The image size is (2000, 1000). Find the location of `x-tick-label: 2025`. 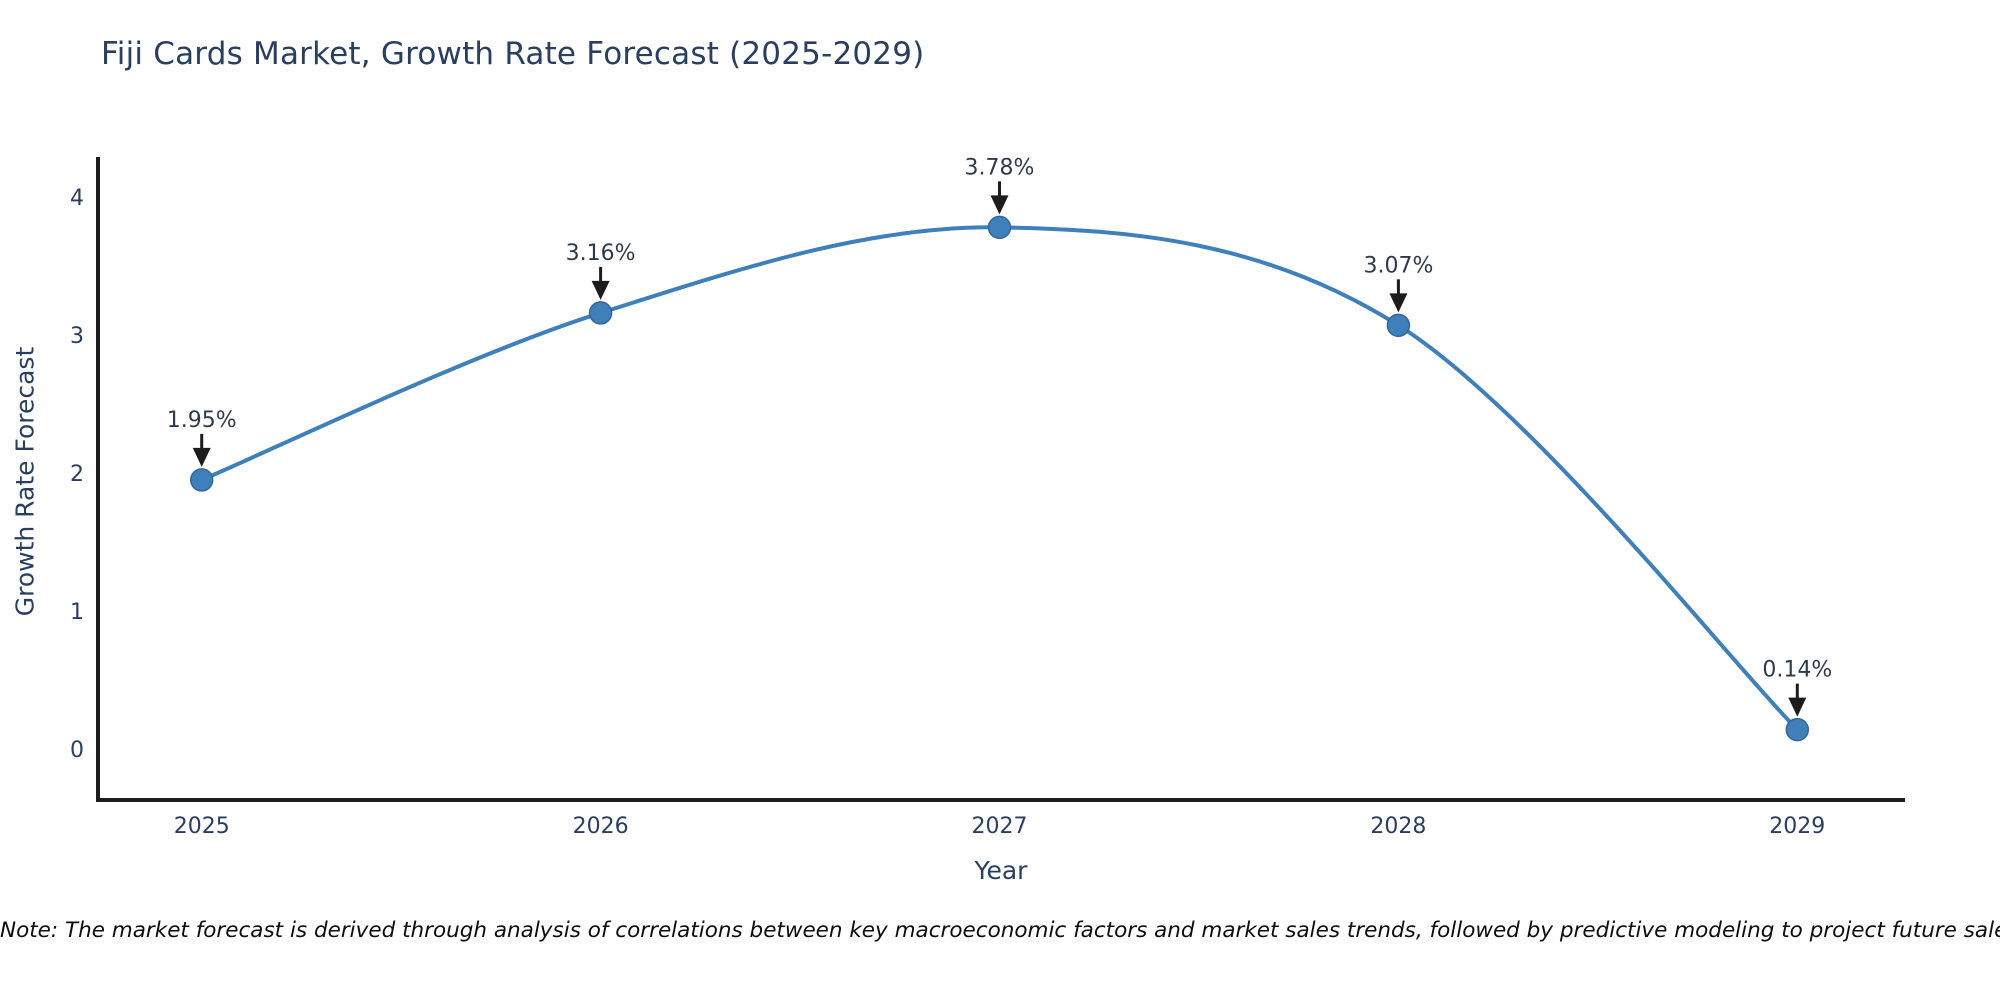

x-tick-label: 2025 is located at coordinates (202, 826).